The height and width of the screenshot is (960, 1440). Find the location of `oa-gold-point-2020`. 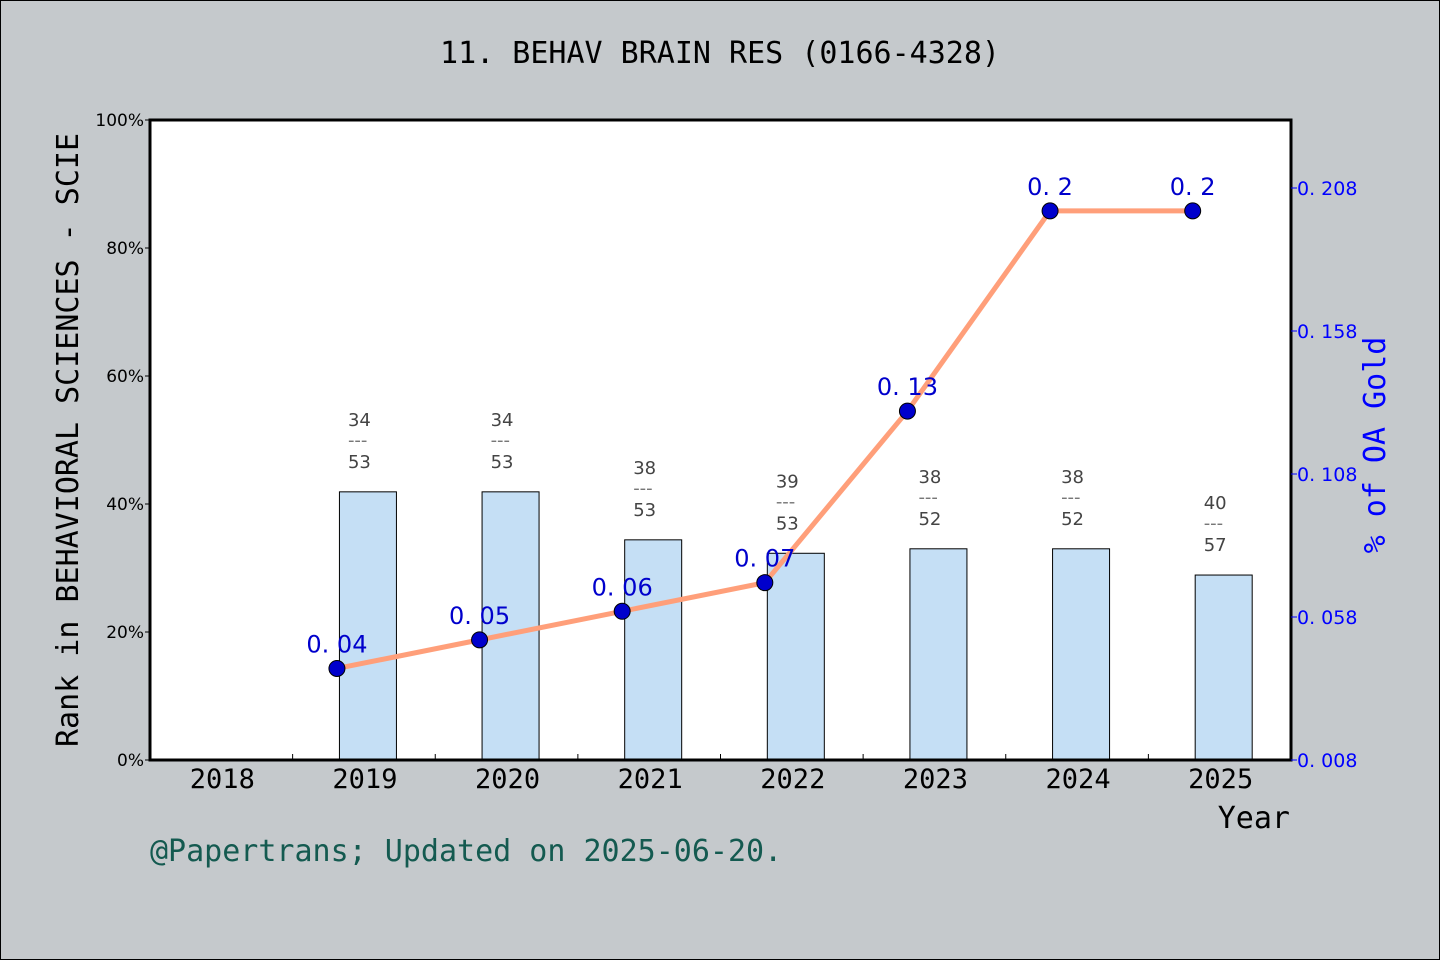

oa-gold-point-2020 is located at coordinates (480, 640).